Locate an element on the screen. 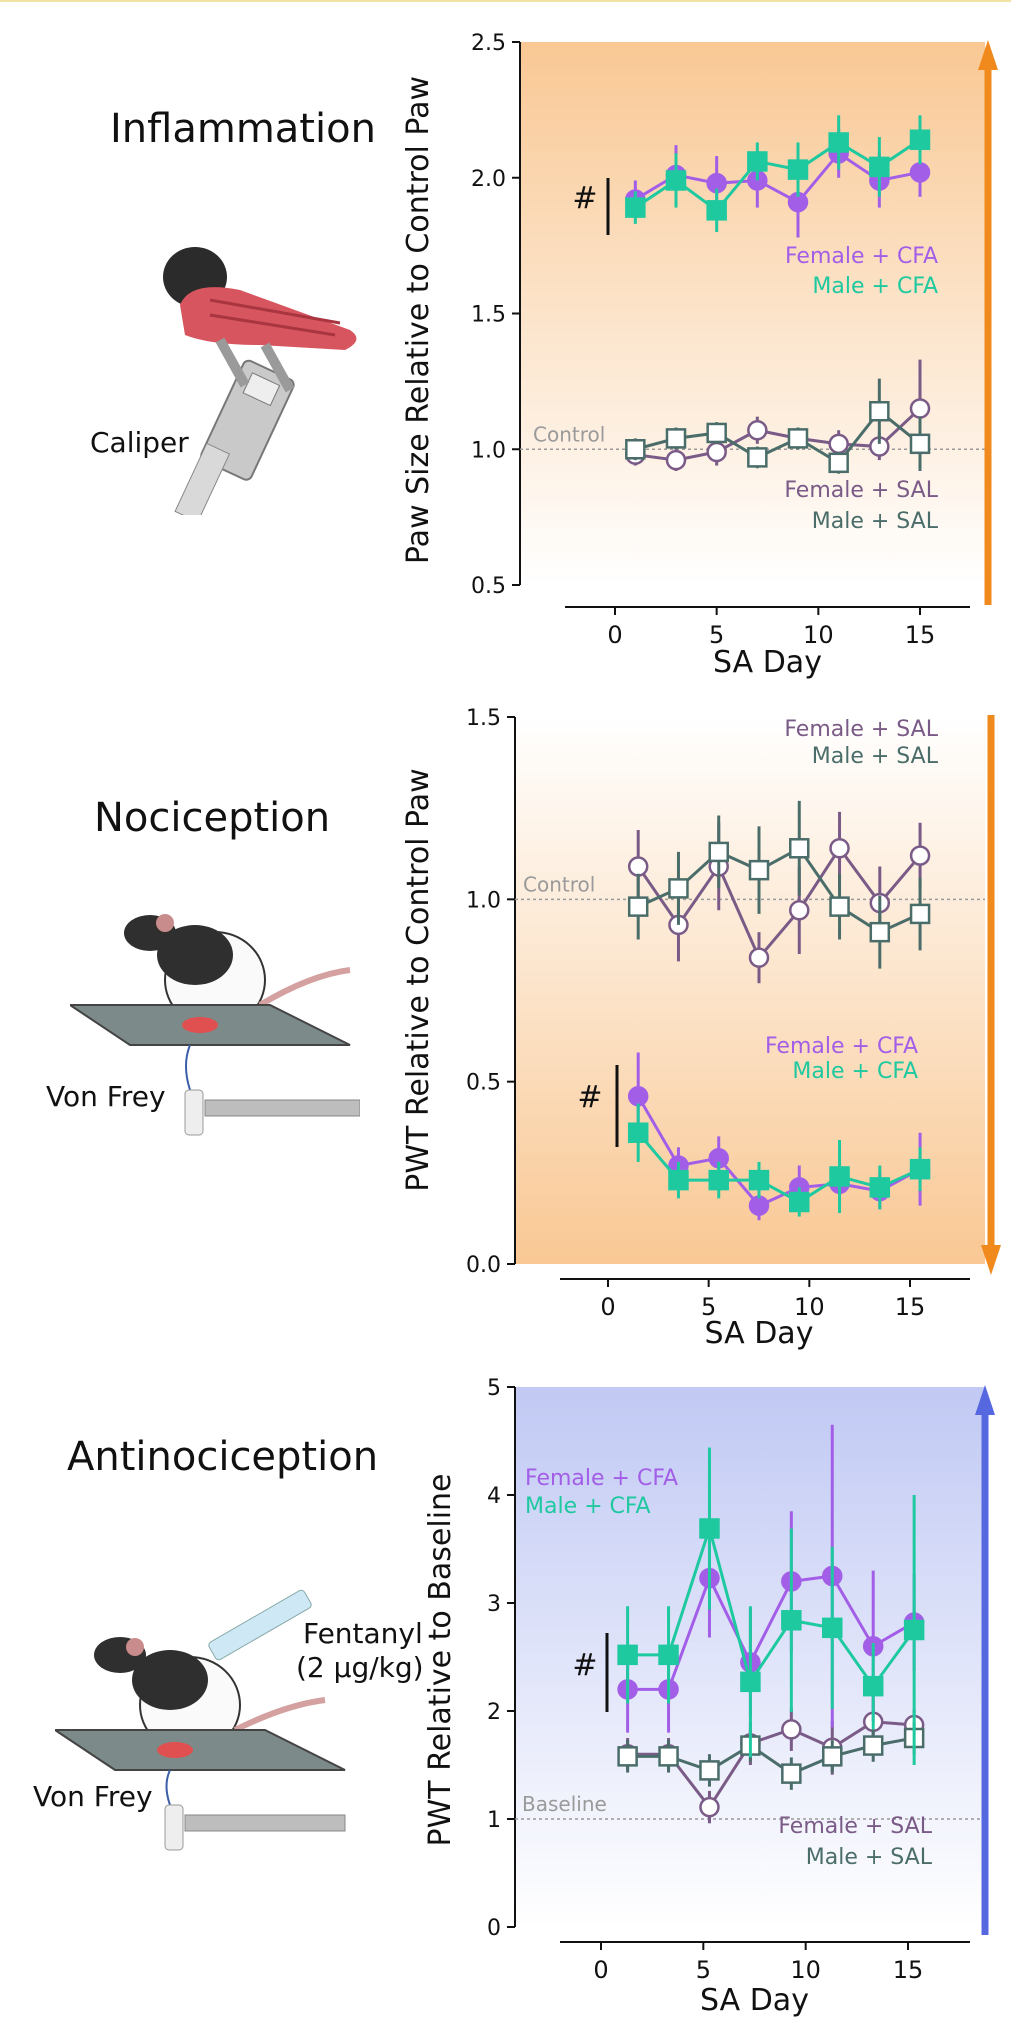 The height and width of the screenshot is (2017, 1011). von-frey-label-1: Von Frey is located at coordinates (106, 1096).